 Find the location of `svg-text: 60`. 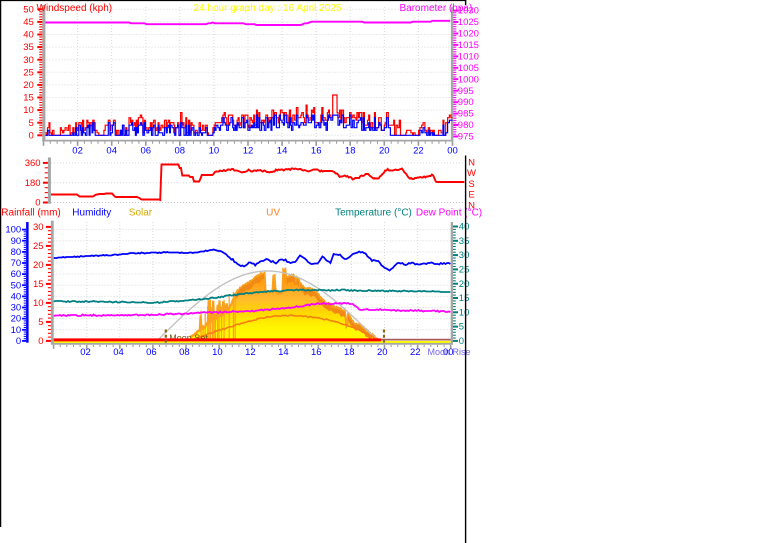

svg-text: 60 is located at coordinates (16, 274).